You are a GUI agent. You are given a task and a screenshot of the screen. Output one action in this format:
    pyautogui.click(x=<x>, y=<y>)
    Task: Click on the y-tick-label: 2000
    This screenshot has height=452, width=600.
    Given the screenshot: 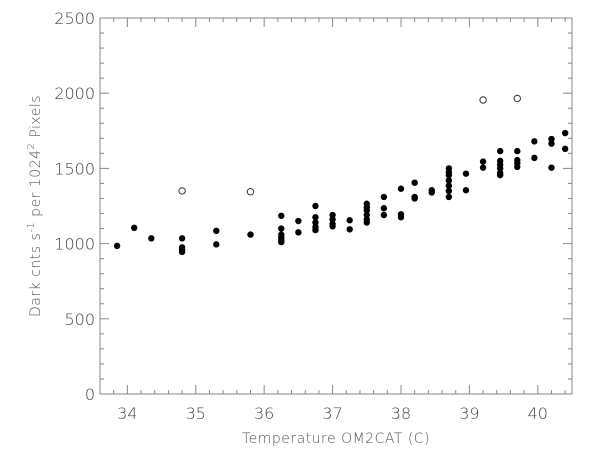 What is the action you would take?
    pyautogui.click(x=74, y=93)
    